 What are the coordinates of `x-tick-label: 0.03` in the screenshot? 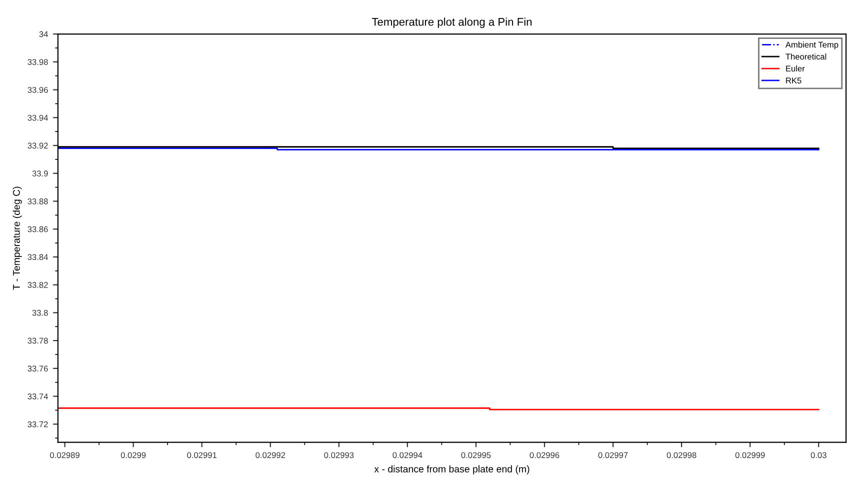 It's located at (818, 455).